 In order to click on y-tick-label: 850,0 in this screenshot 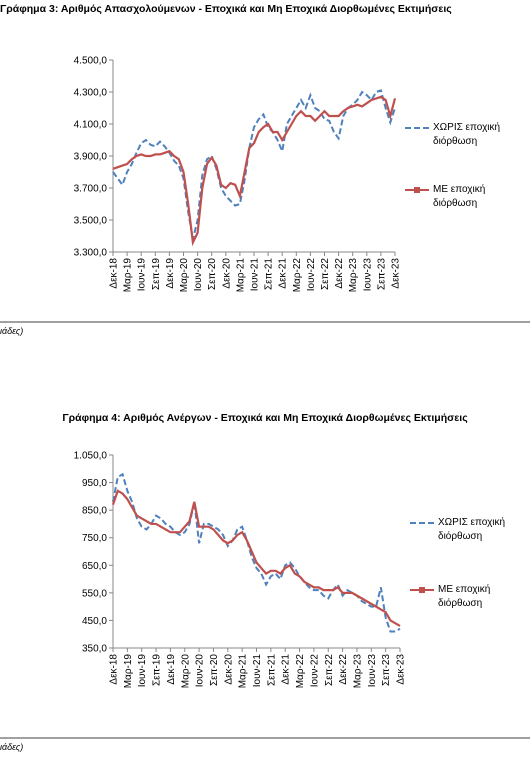, I will do `click(94, 511)`.